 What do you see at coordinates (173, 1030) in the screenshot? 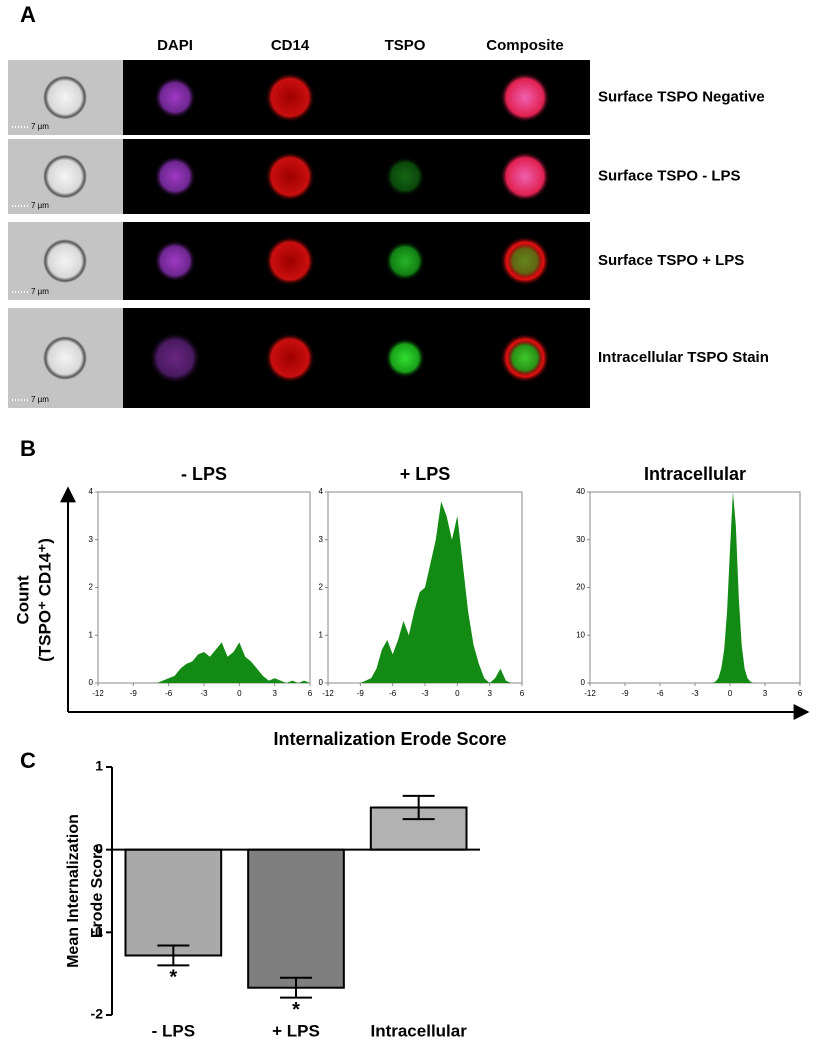
I see `x-tick-label: - LPS` at bounding box center [173, 1030].